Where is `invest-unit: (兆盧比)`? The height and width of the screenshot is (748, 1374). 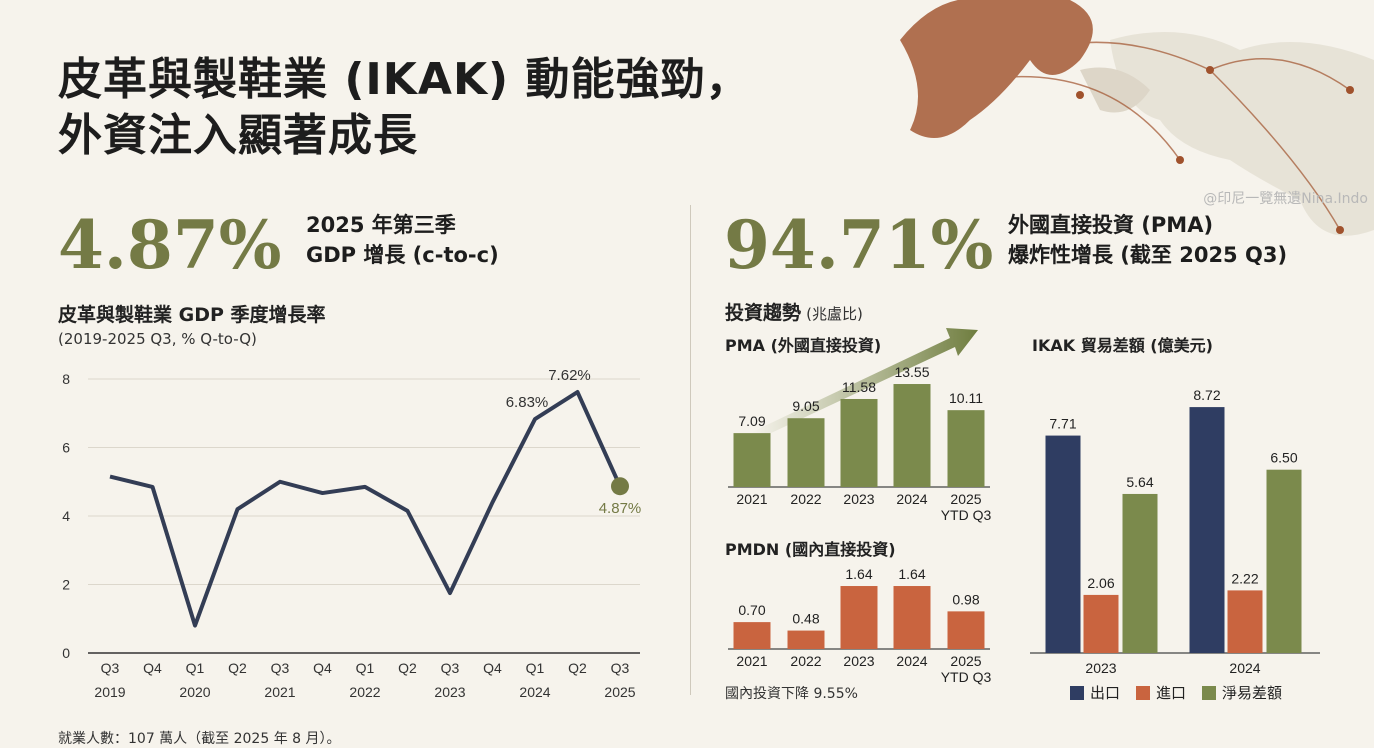 invest-unit: (兆盧比) is located at coordinates (834, 314).